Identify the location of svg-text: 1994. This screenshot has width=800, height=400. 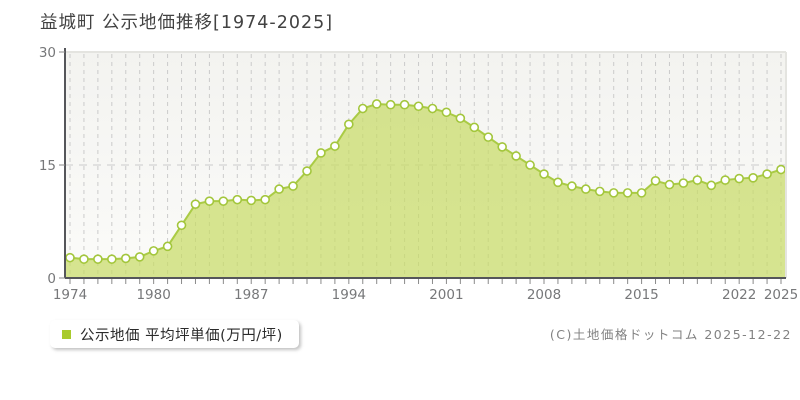
(349, 295).